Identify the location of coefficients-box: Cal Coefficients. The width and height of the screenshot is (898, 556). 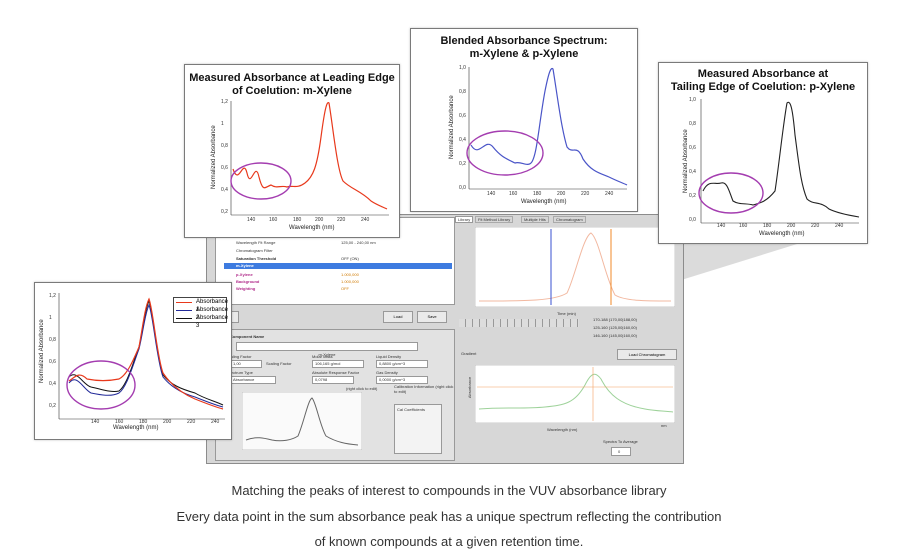
(418, 429).